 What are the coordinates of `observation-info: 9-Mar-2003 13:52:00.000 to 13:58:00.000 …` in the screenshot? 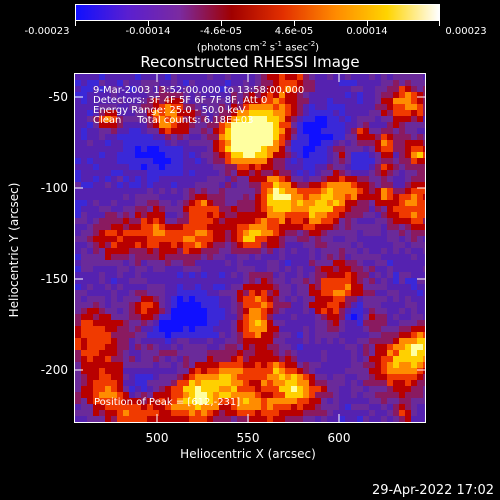 It's located at (198, 106).